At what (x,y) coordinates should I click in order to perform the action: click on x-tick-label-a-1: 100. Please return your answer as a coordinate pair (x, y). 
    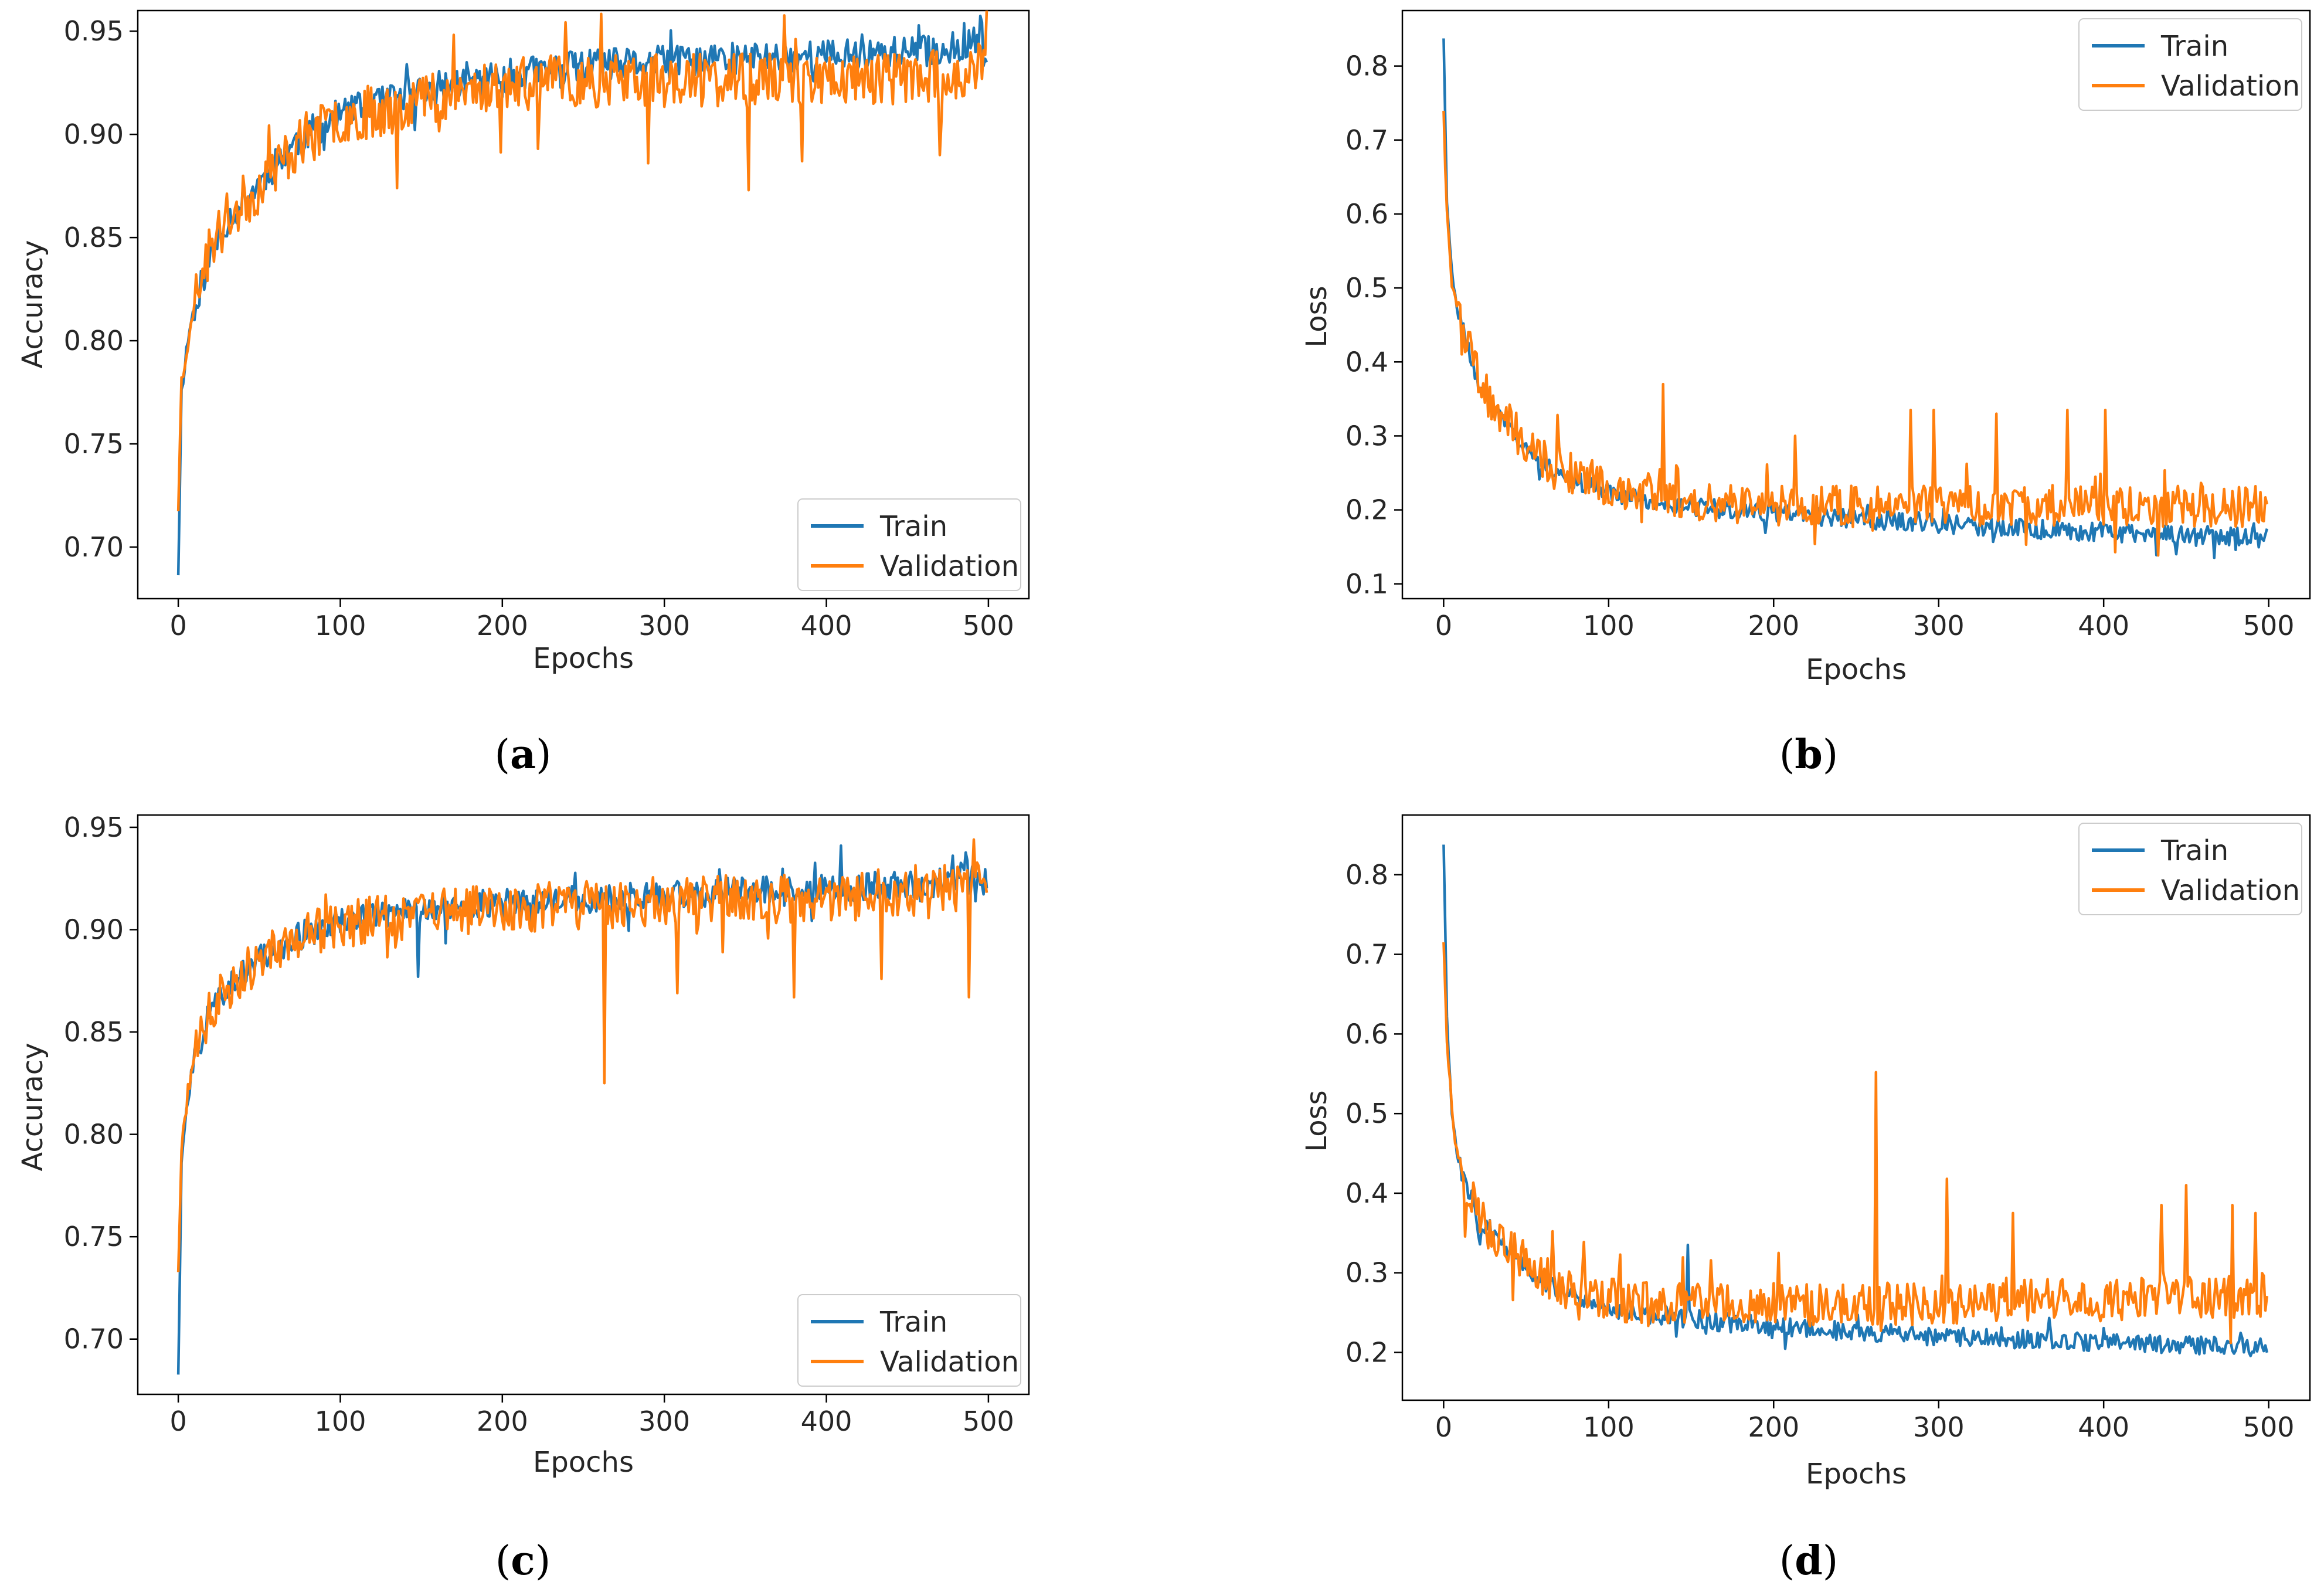
    Looking at the image, I should click on (340, 626).